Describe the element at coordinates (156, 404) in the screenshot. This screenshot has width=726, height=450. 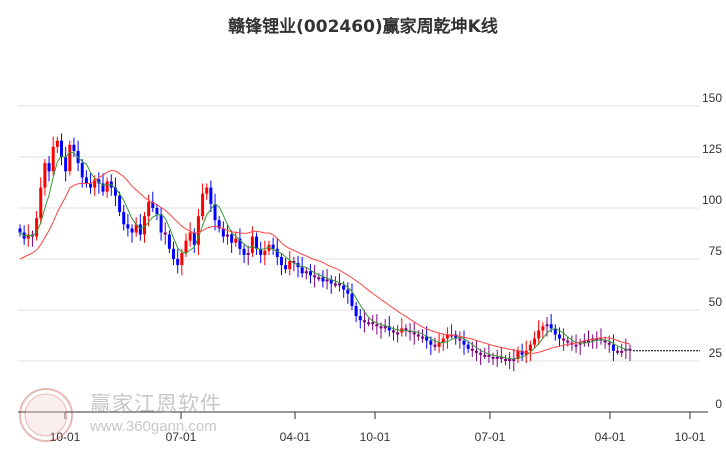
I see `watermark-brand: 赢家江恩软件` at that location.